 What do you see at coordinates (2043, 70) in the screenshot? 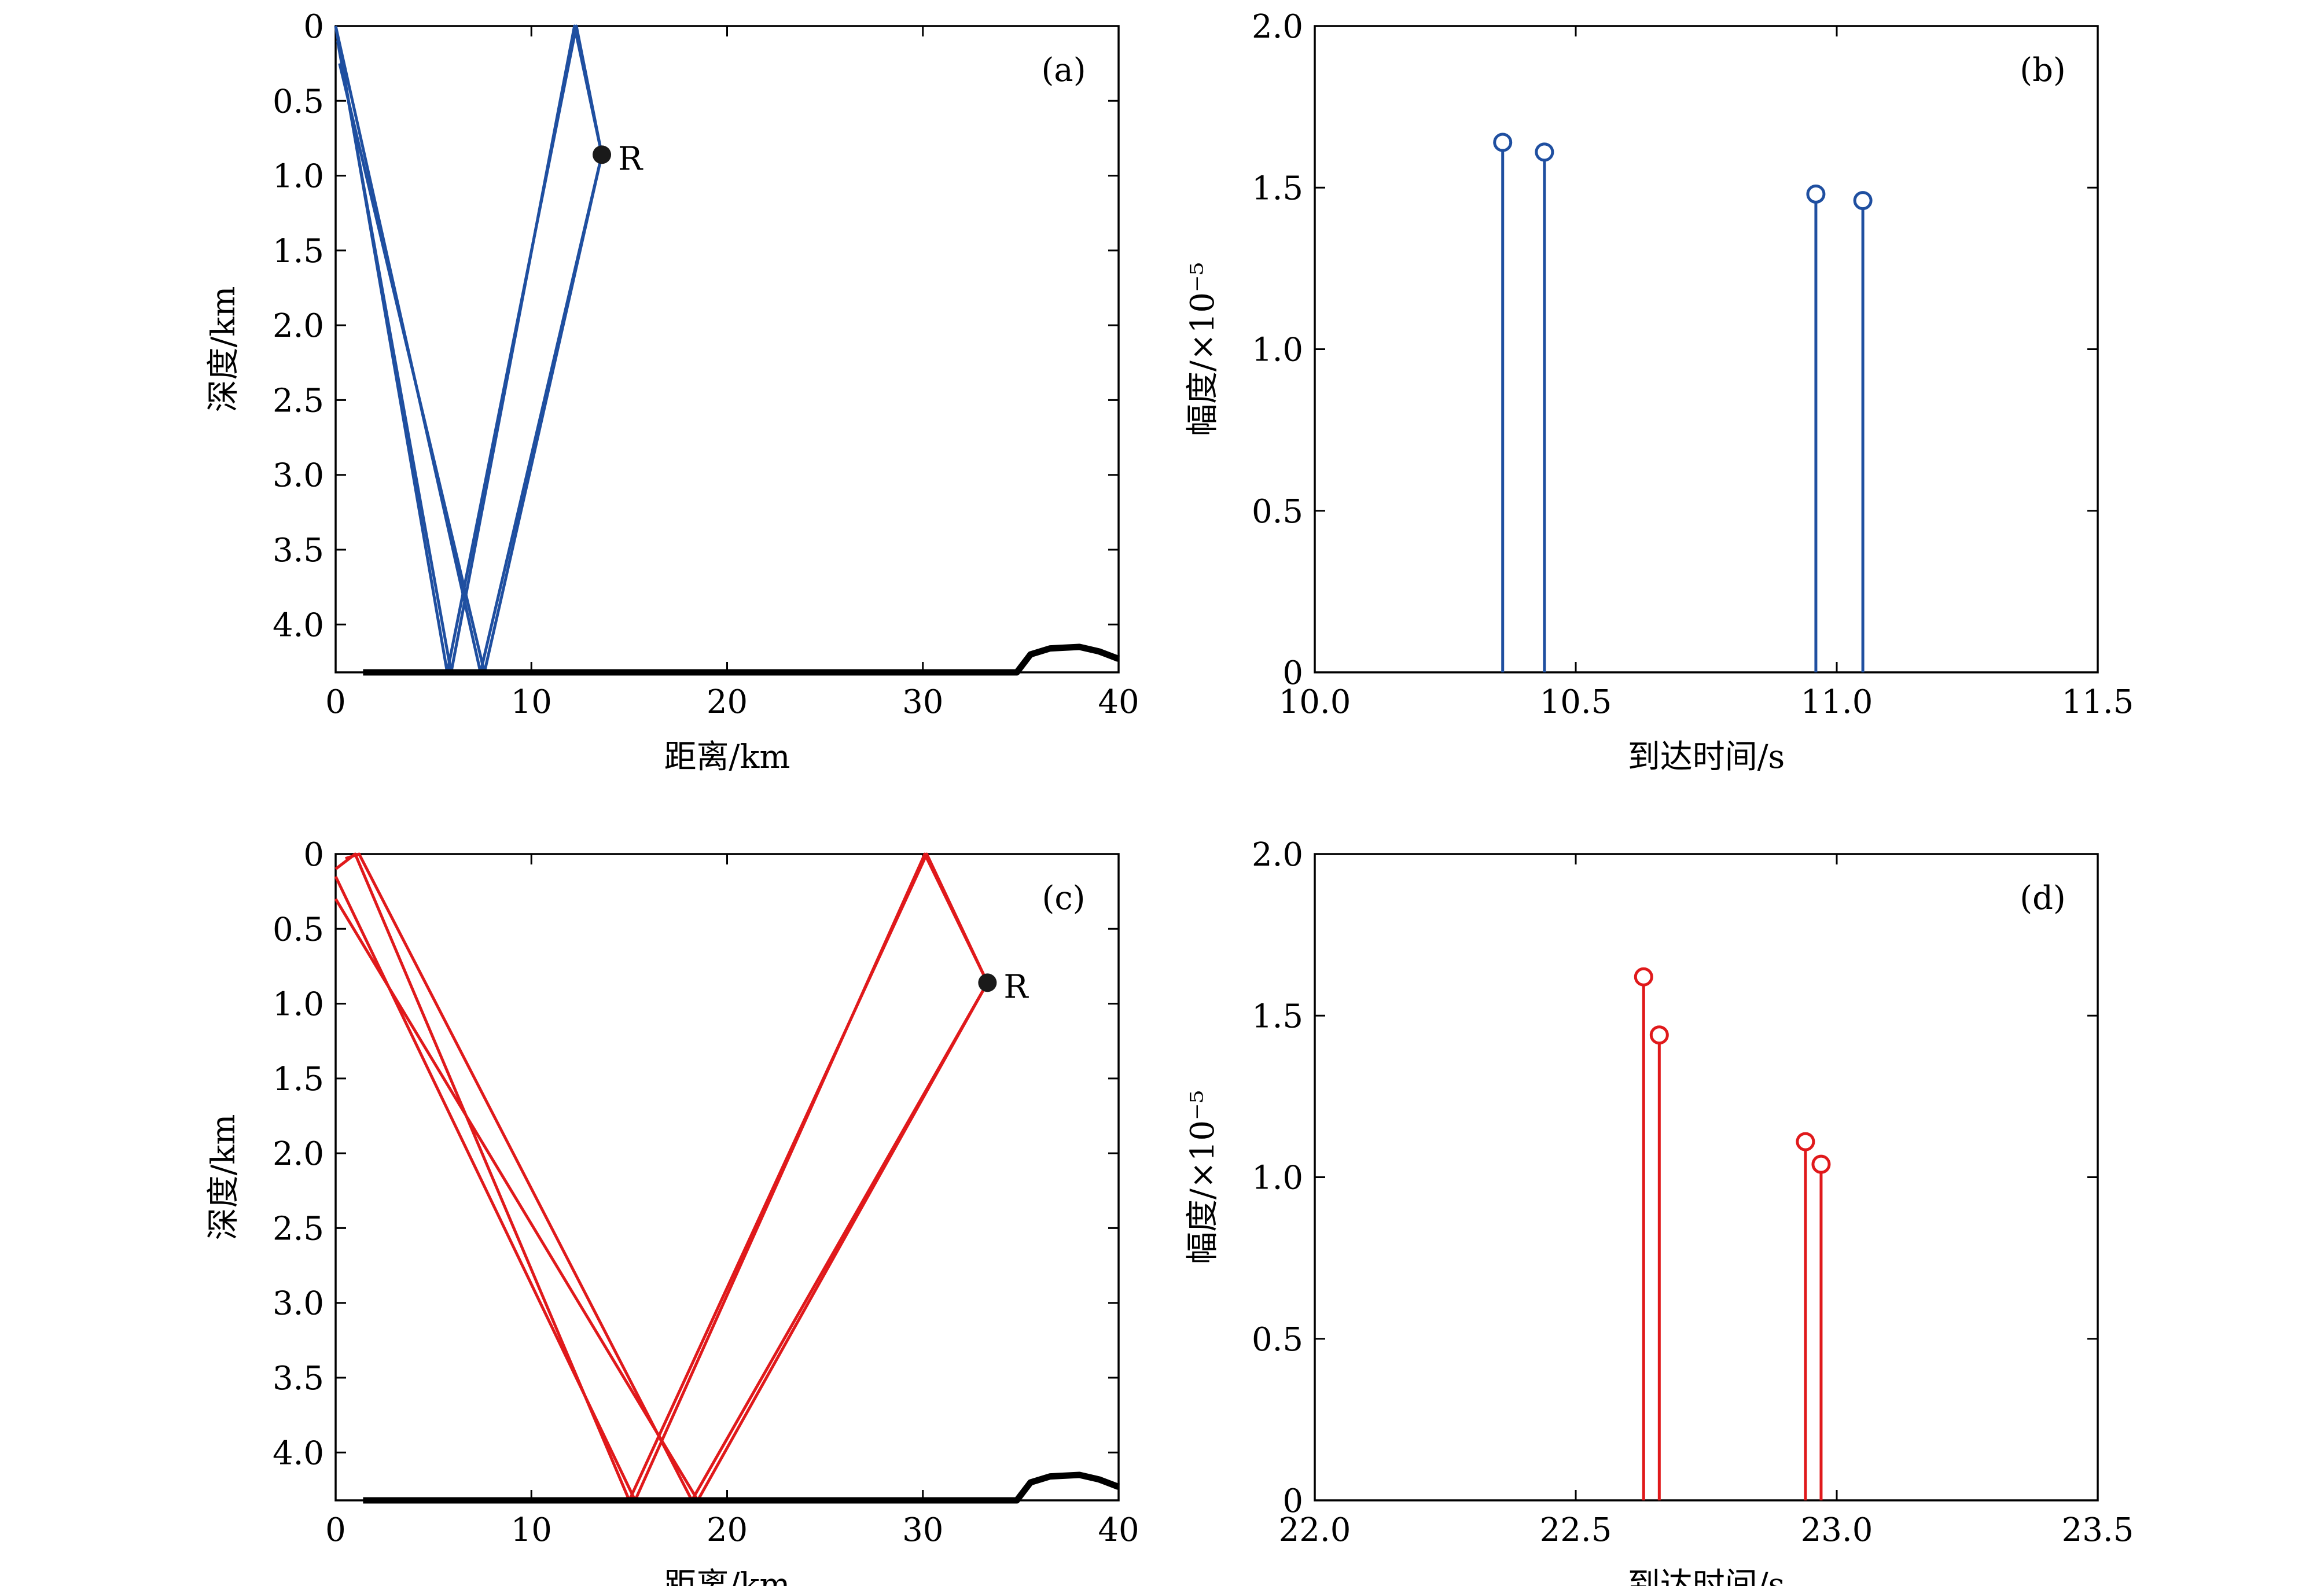
I see `panel-tag: (b)` at bounding box center [2043, 70].